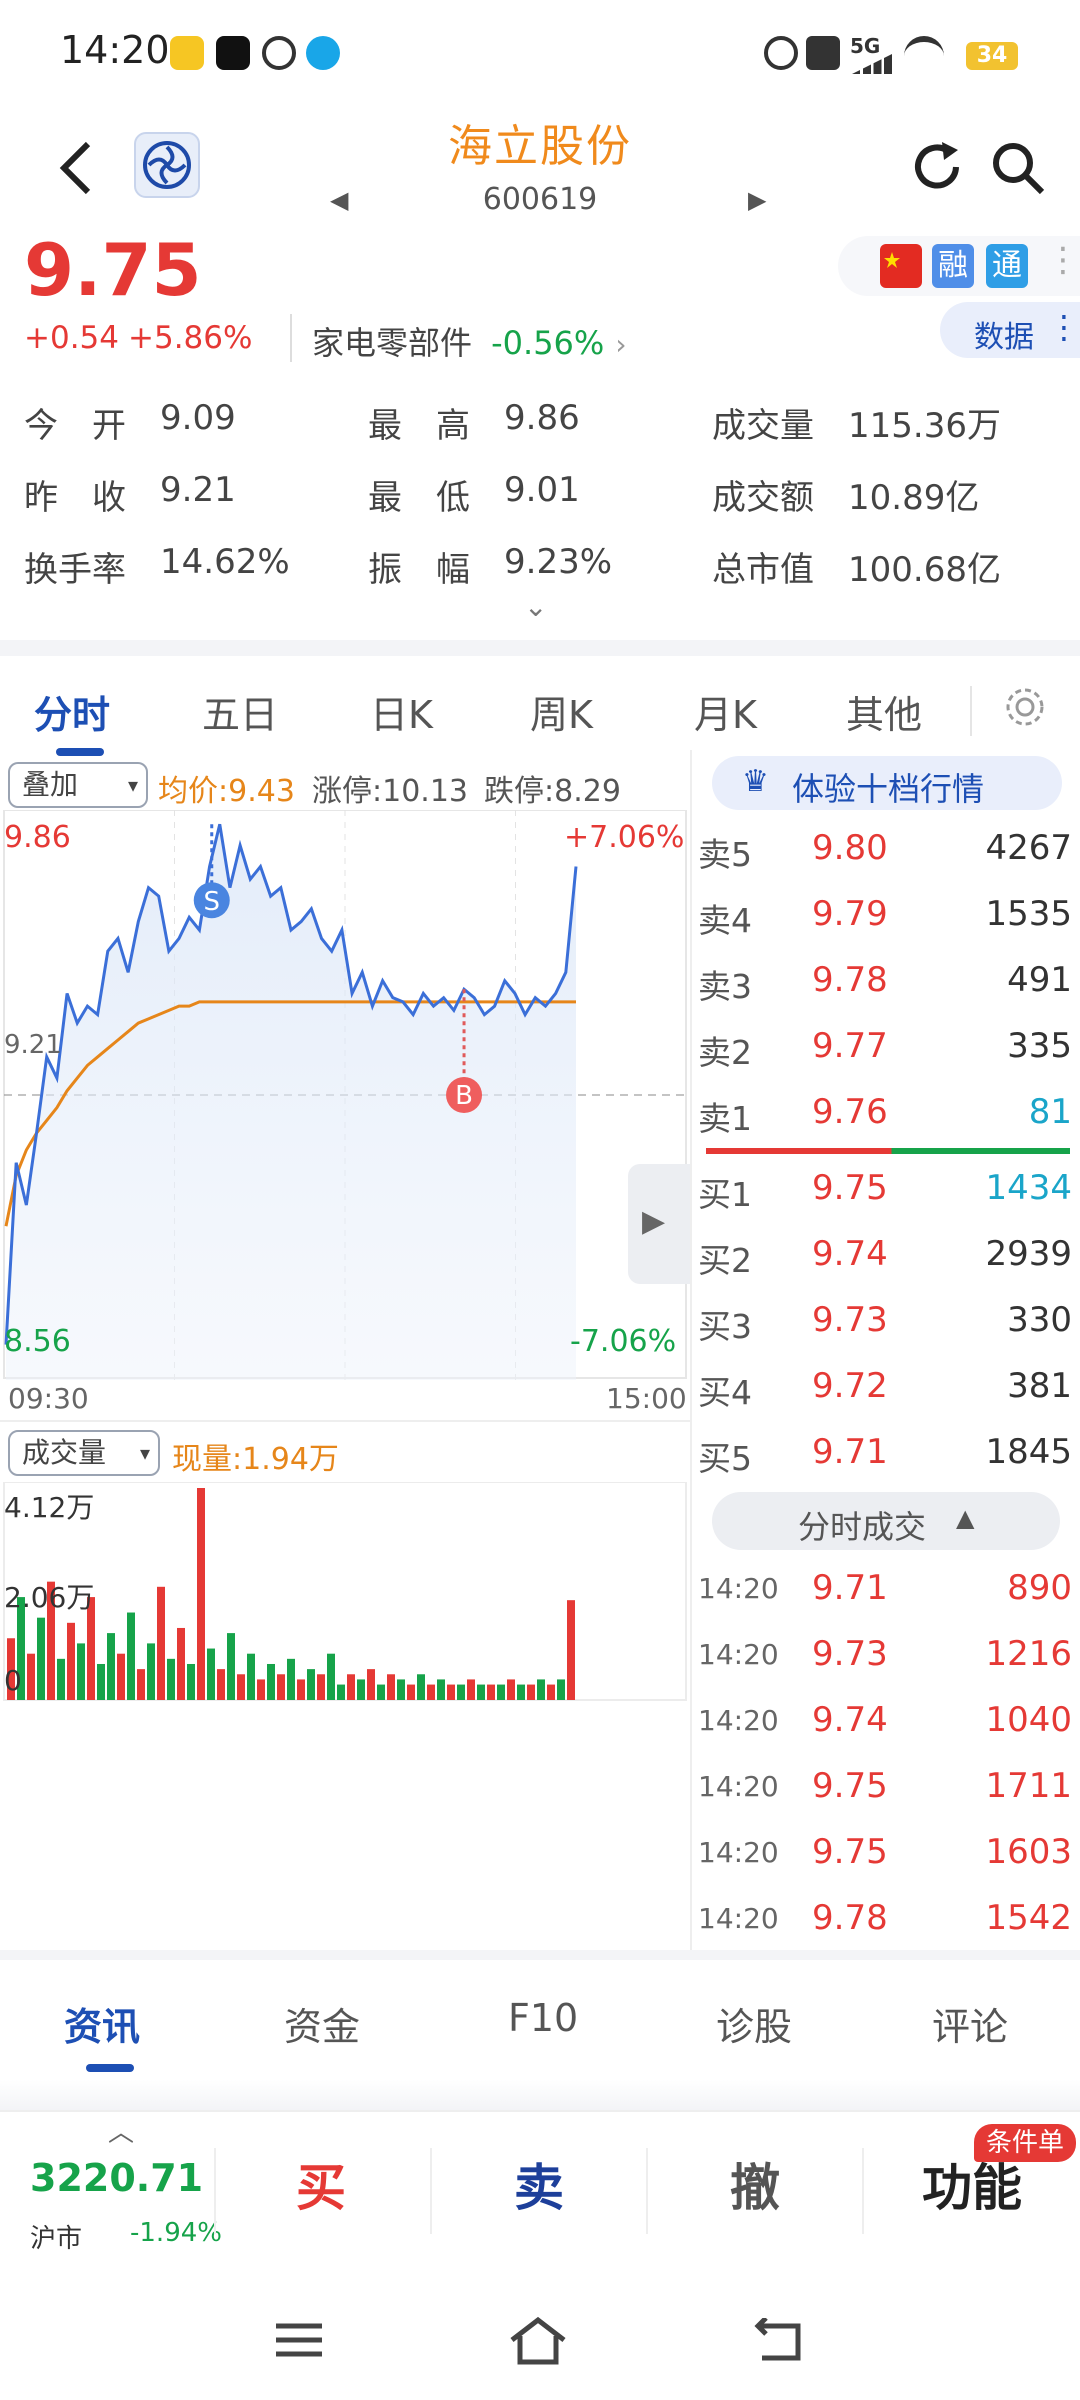 The width and height of the screenshot is (1080, 2400). I want to click on home-icon, so click(538, 2341).